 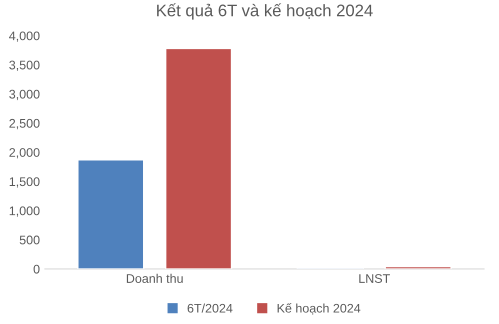 I want to click on y-tick-label: 500, so click(x=30, y=240).